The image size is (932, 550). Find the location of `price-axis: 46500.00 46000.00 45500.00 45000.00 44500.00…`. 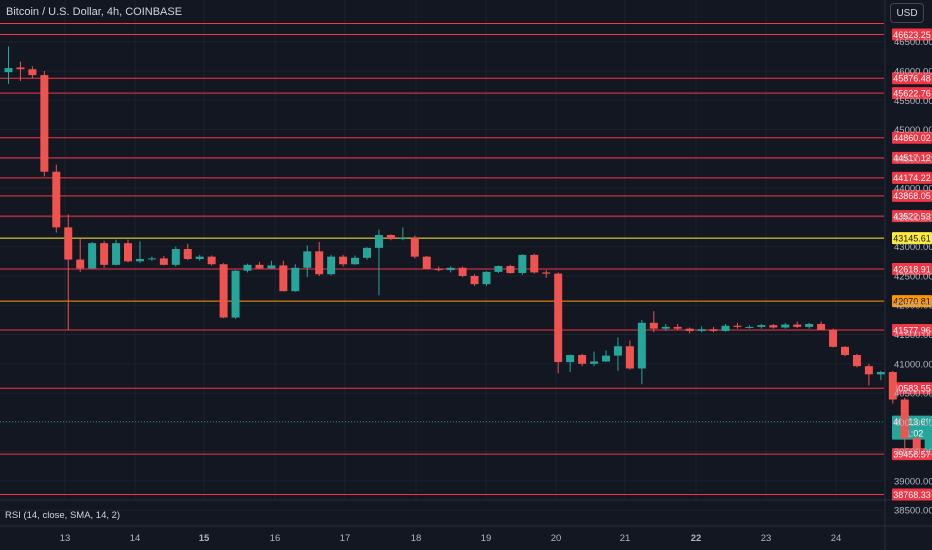

price-axis: 46500.00 46000.00 45500.00 45000.00 44500.00… is located at coordinates (913, 276).